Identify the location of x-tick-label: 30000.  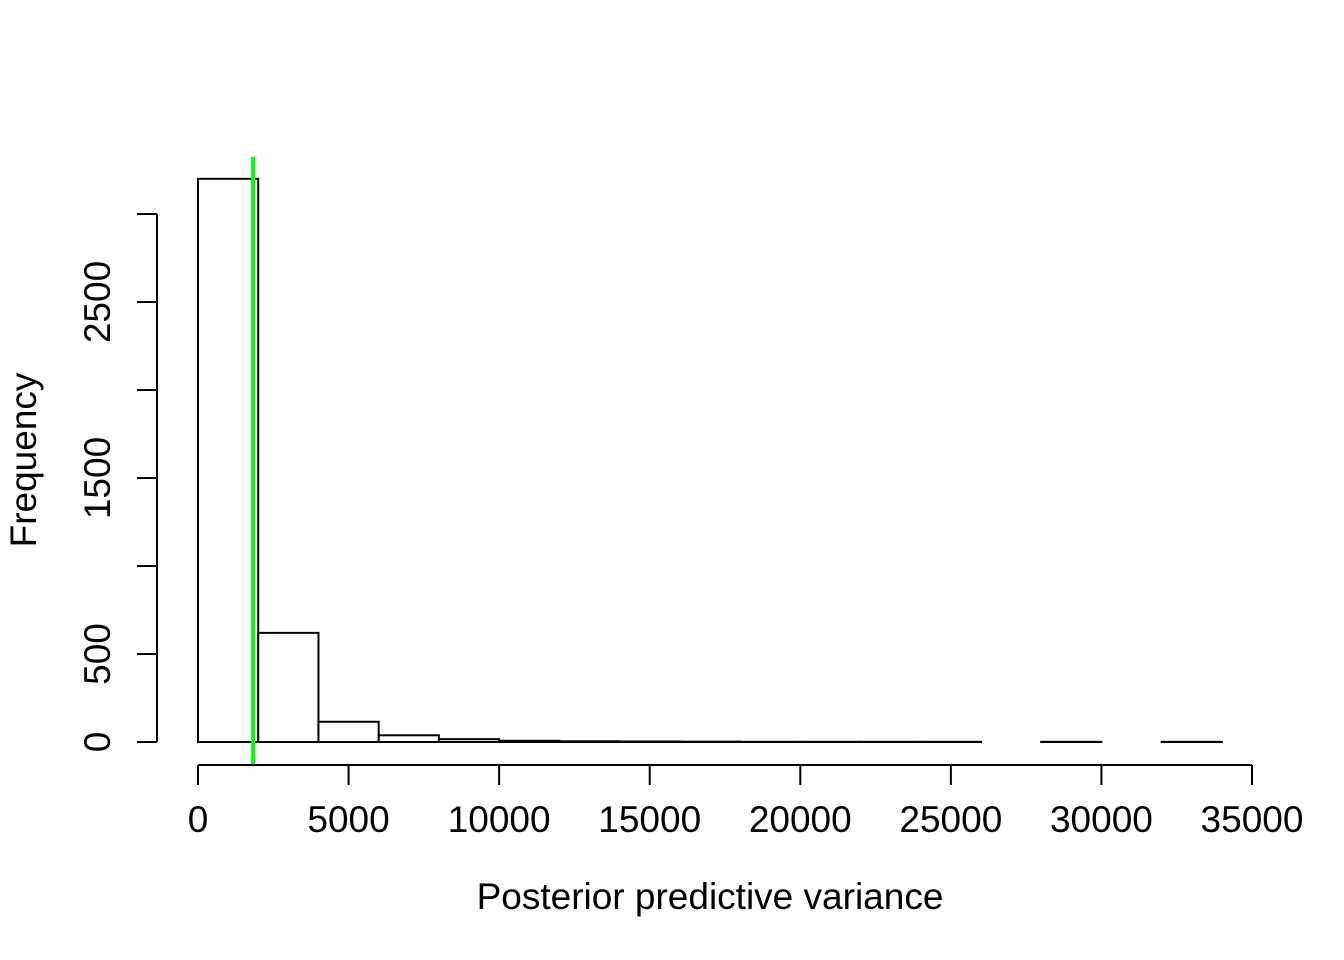
(1101, 819).